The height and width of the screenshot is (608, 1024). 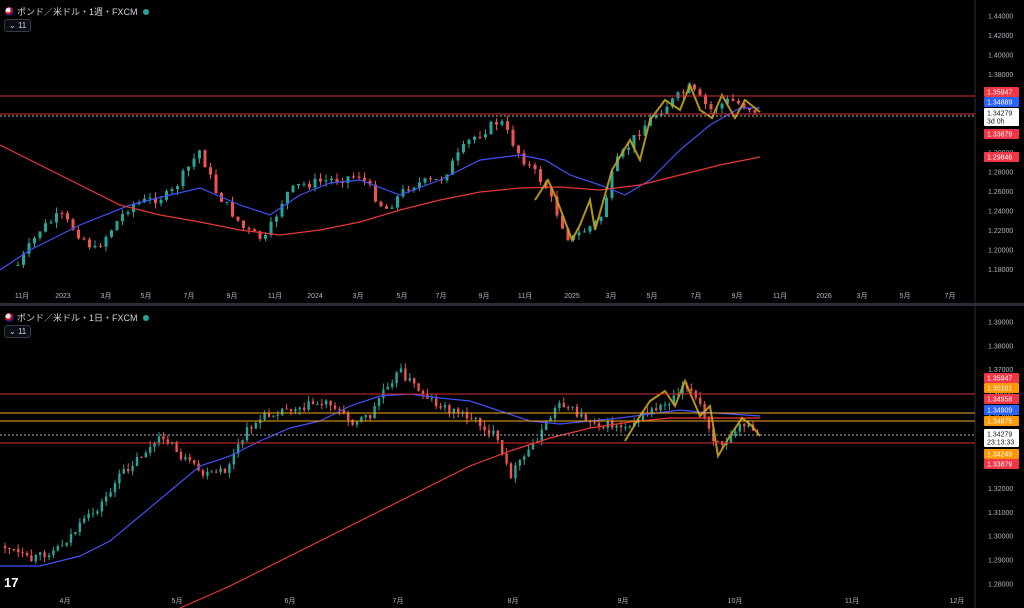 What do you see at coordinates (77, 11) in the screenshot?
I see `symbol-title: ポンド／米ドル・1週・FXCM` at bounding box center [77, 11].